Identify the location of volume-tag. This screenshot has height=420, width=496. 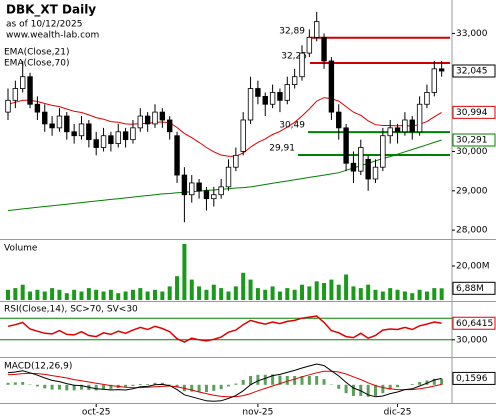
(474, 288).